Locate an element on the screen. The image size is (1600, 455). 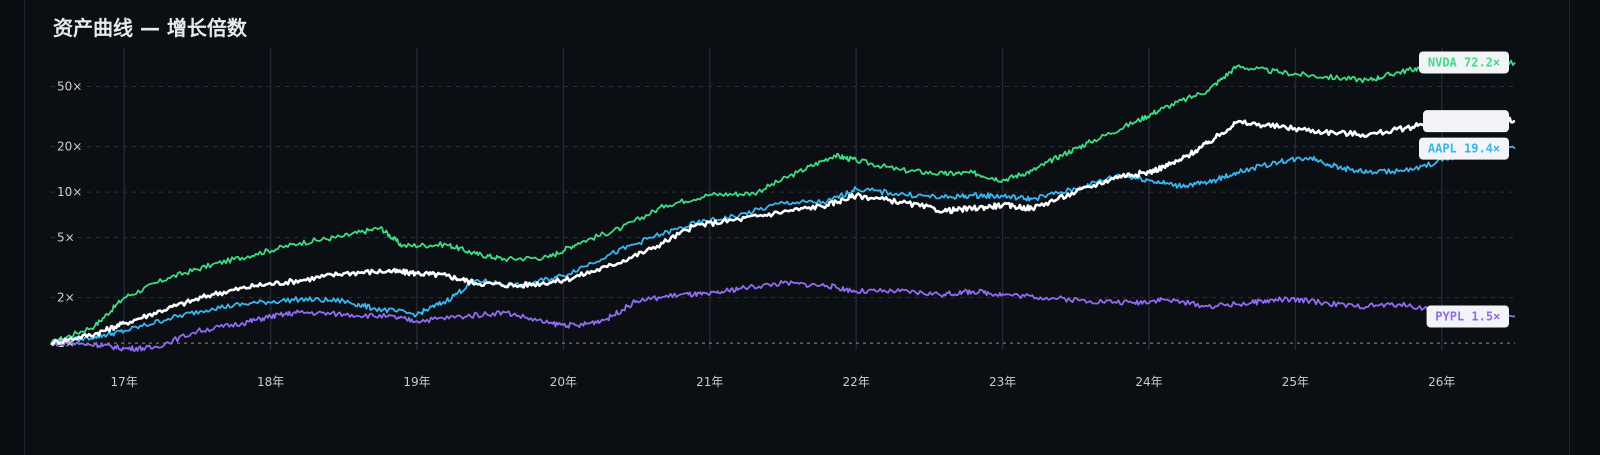
x-tick-label: 21年 is located at coordinates (709, 382).